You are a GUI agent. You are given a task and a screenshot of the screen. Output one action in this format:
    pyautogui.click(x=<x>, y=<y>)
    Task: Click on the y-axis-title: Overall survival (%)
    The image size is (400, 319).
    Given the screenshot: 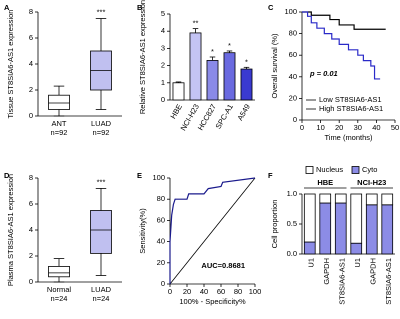 What is the action you would take?
    pyautogui.click(x=274, y=66)
    